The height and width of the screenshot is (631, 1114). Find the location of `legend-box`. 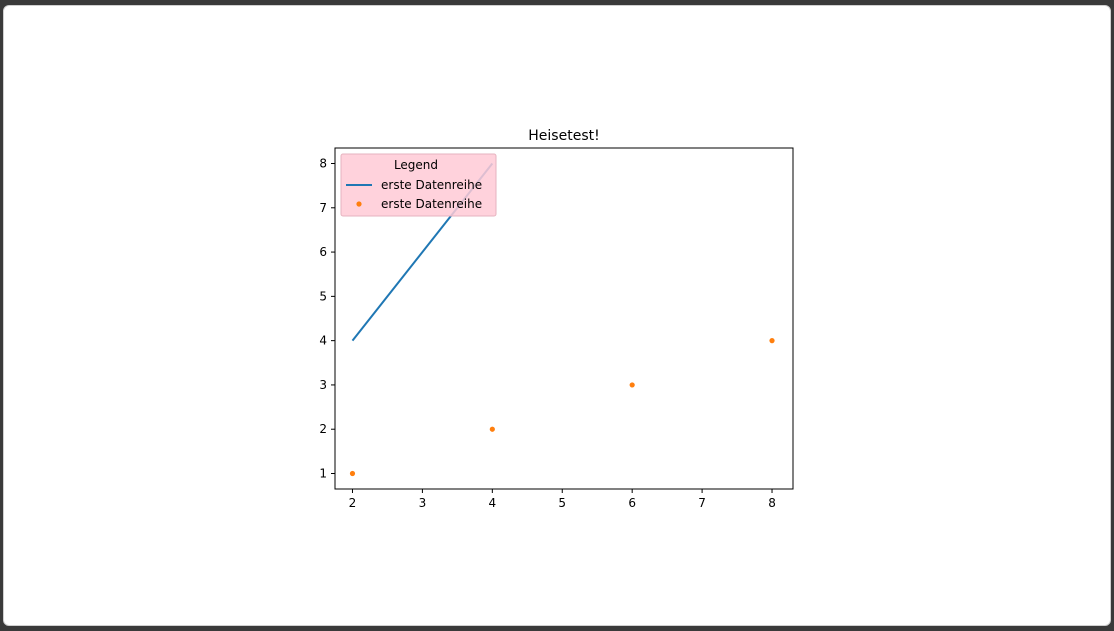

legend-box is located at coordinates (418, 185).